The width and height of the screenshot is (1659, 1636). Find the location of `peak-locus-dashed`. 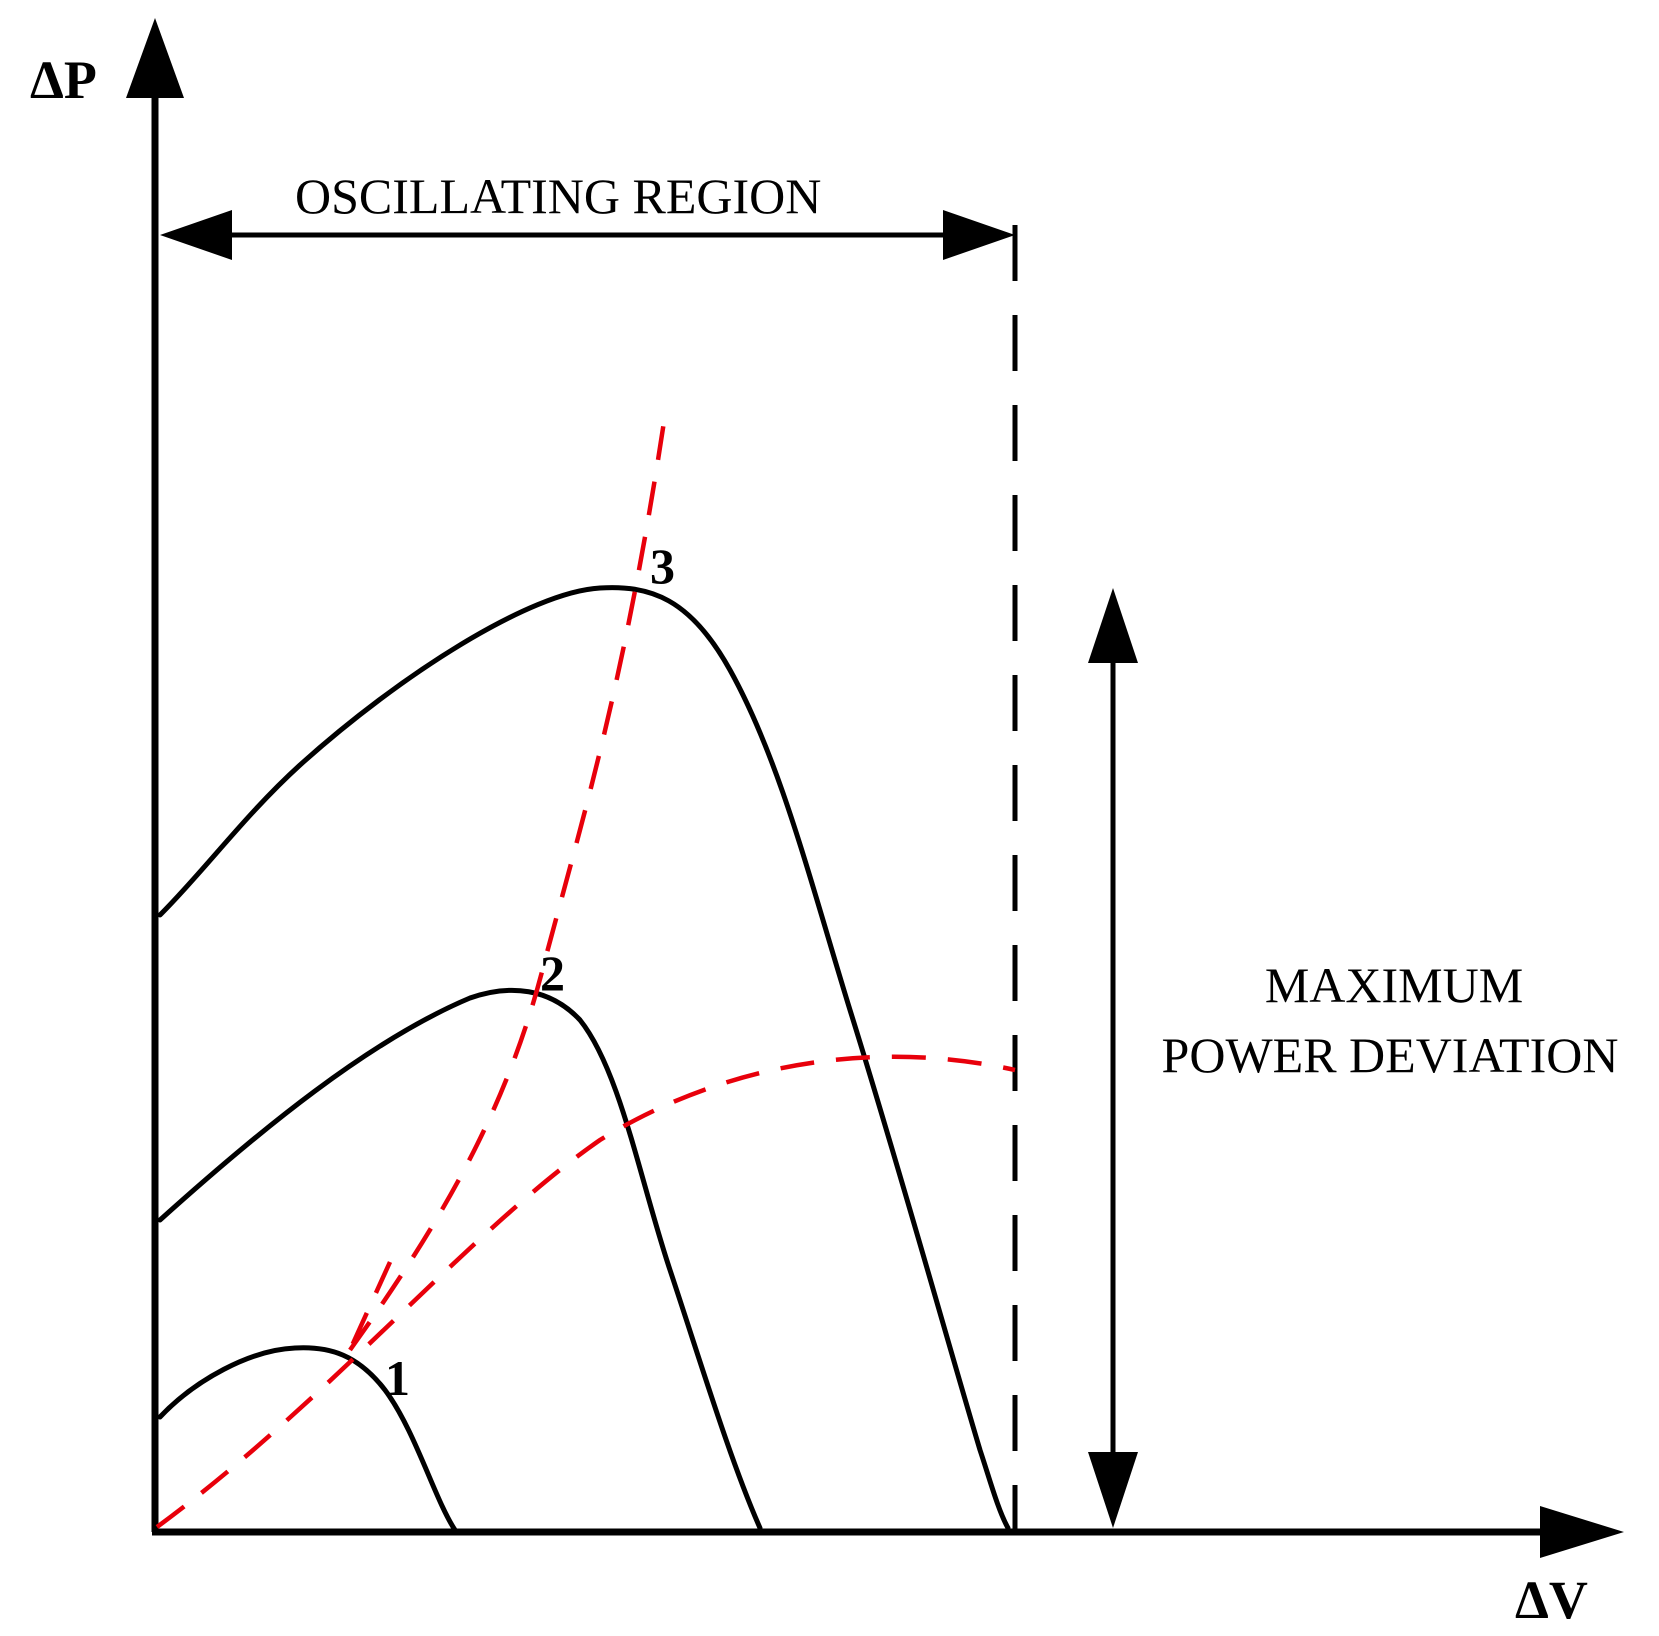

peak-locus-dashed is located at coordinates (508, 883).